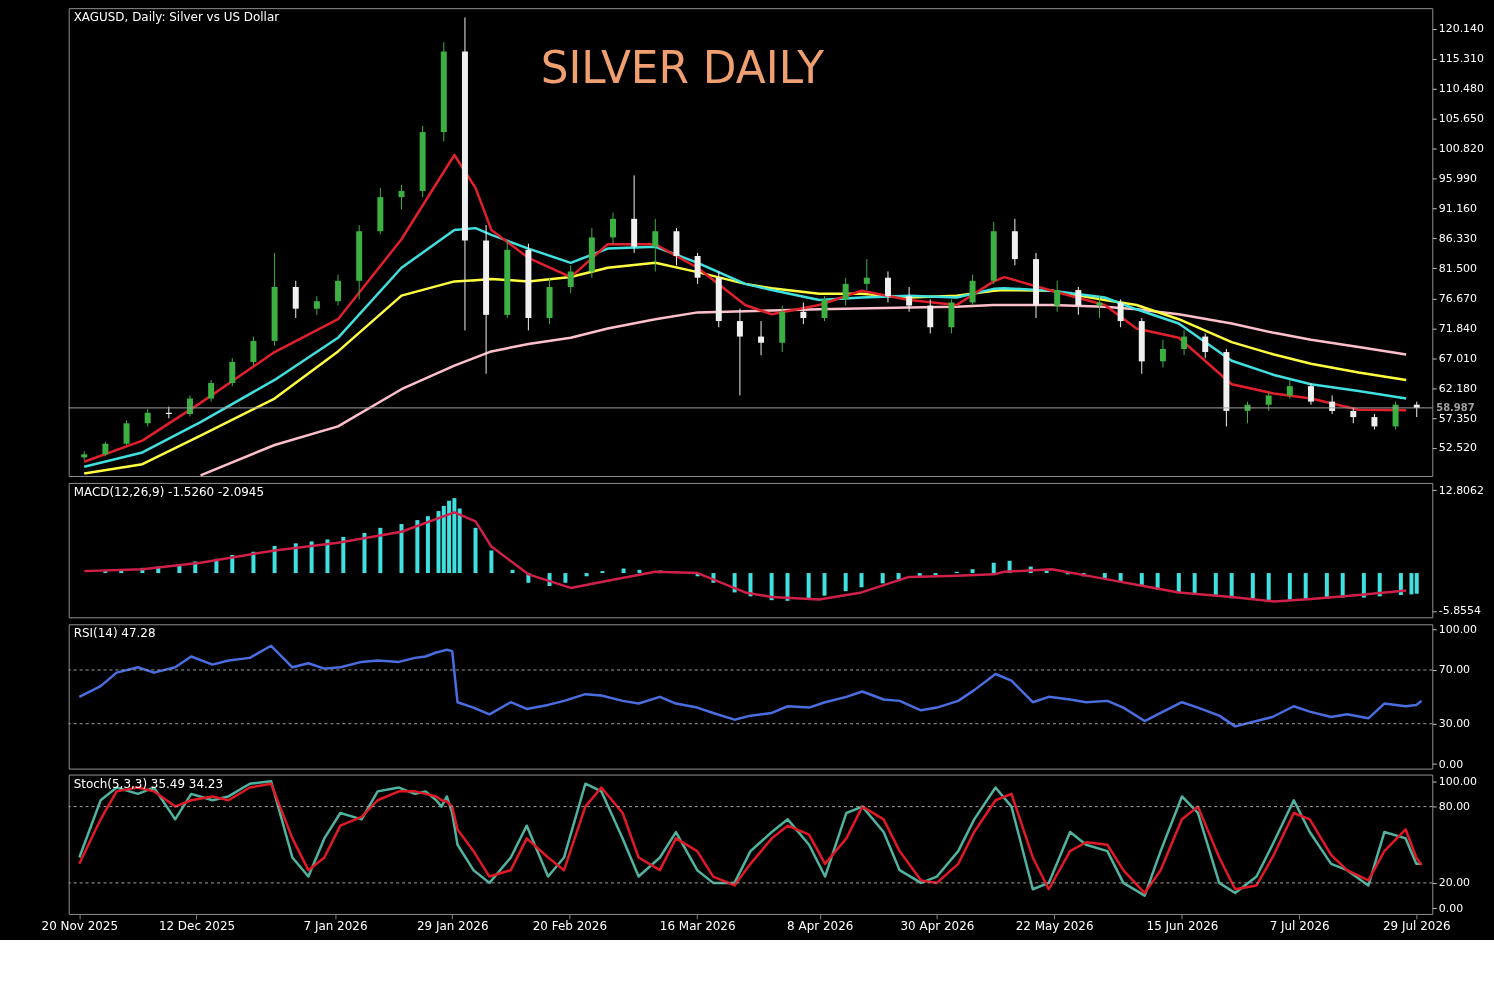 The height and width of the screenshot is (993, 1494). I want to click on x-tick-label: 29 Jan 2026, so click(452, 926).